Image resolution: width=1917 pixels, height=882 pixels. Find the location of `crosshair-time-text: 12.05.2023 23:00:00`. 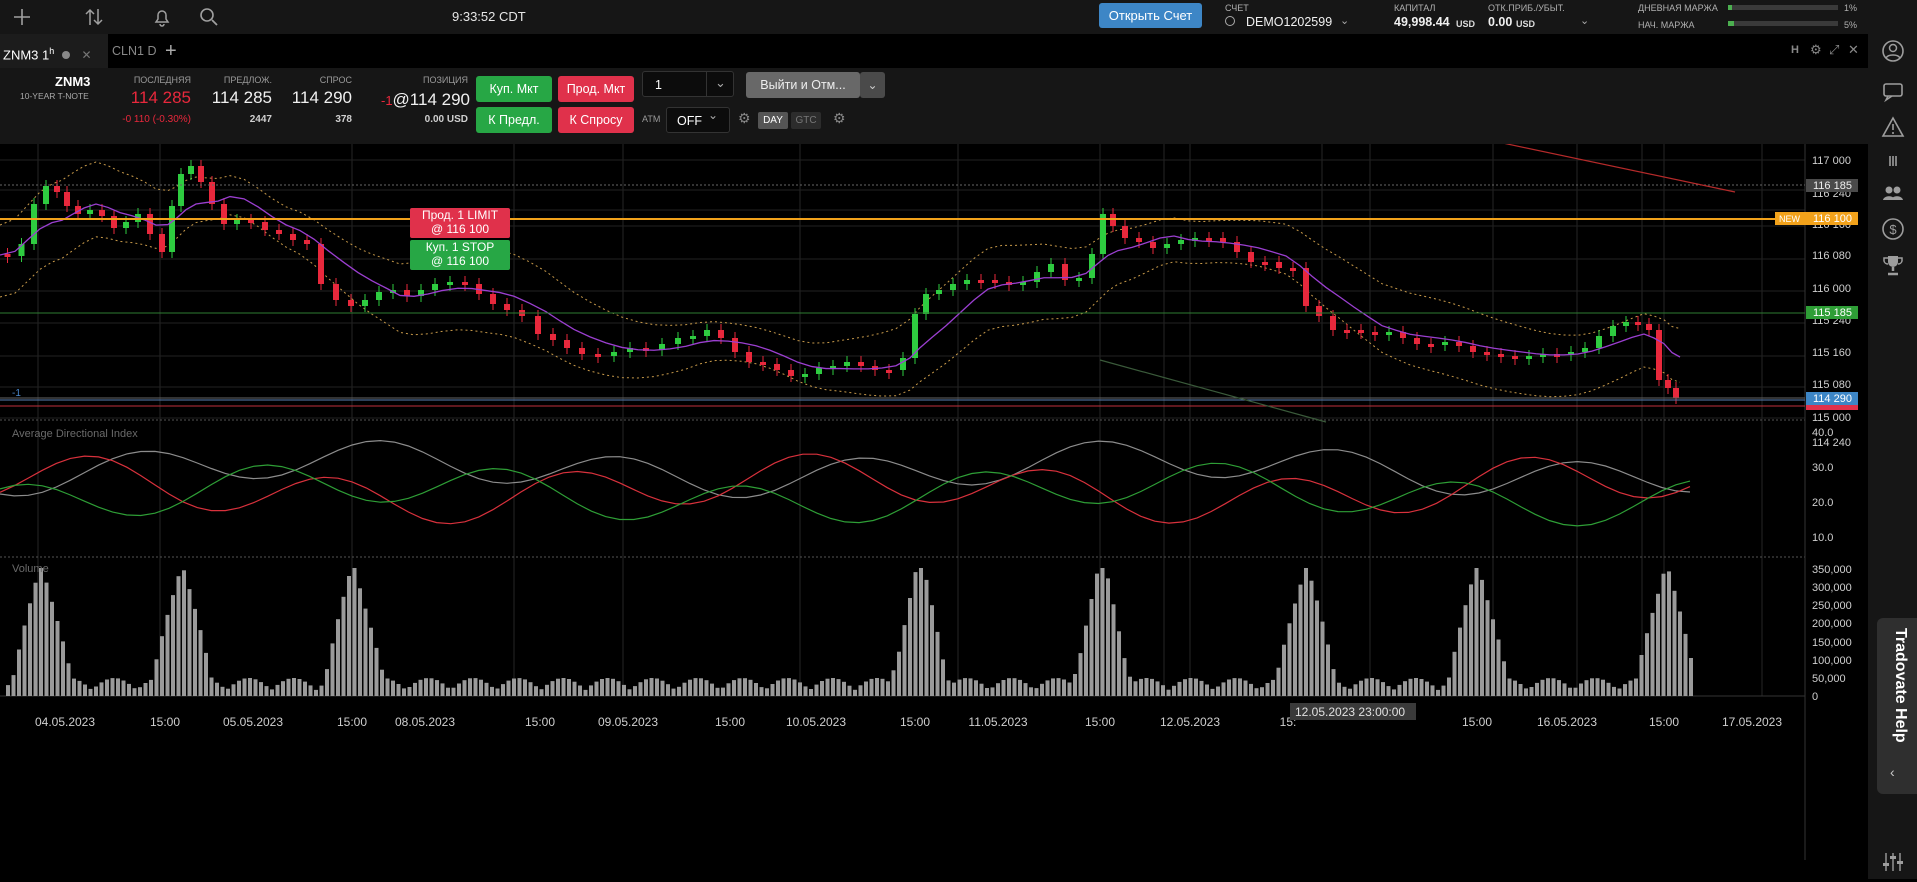

crosshair-time-text: 12.05.2023 23:00:00 is located at coordinates (1350, 712).